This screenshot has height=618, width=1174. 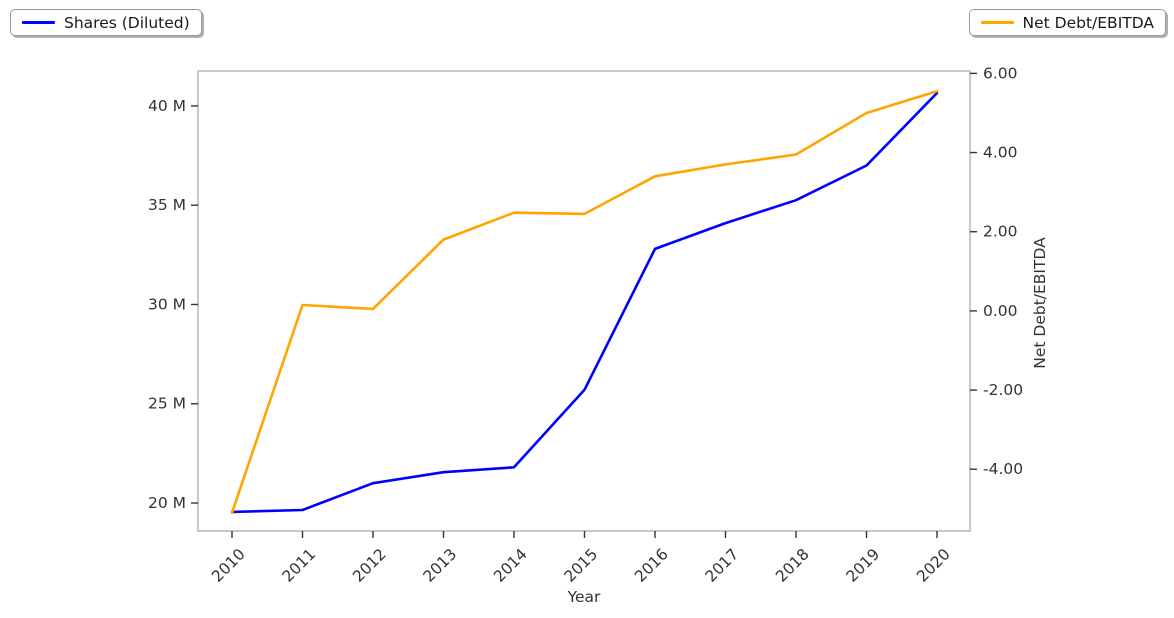 I want to click on right-axis-title: Net Debt/EBITDA, so click(x=1040, y=303).